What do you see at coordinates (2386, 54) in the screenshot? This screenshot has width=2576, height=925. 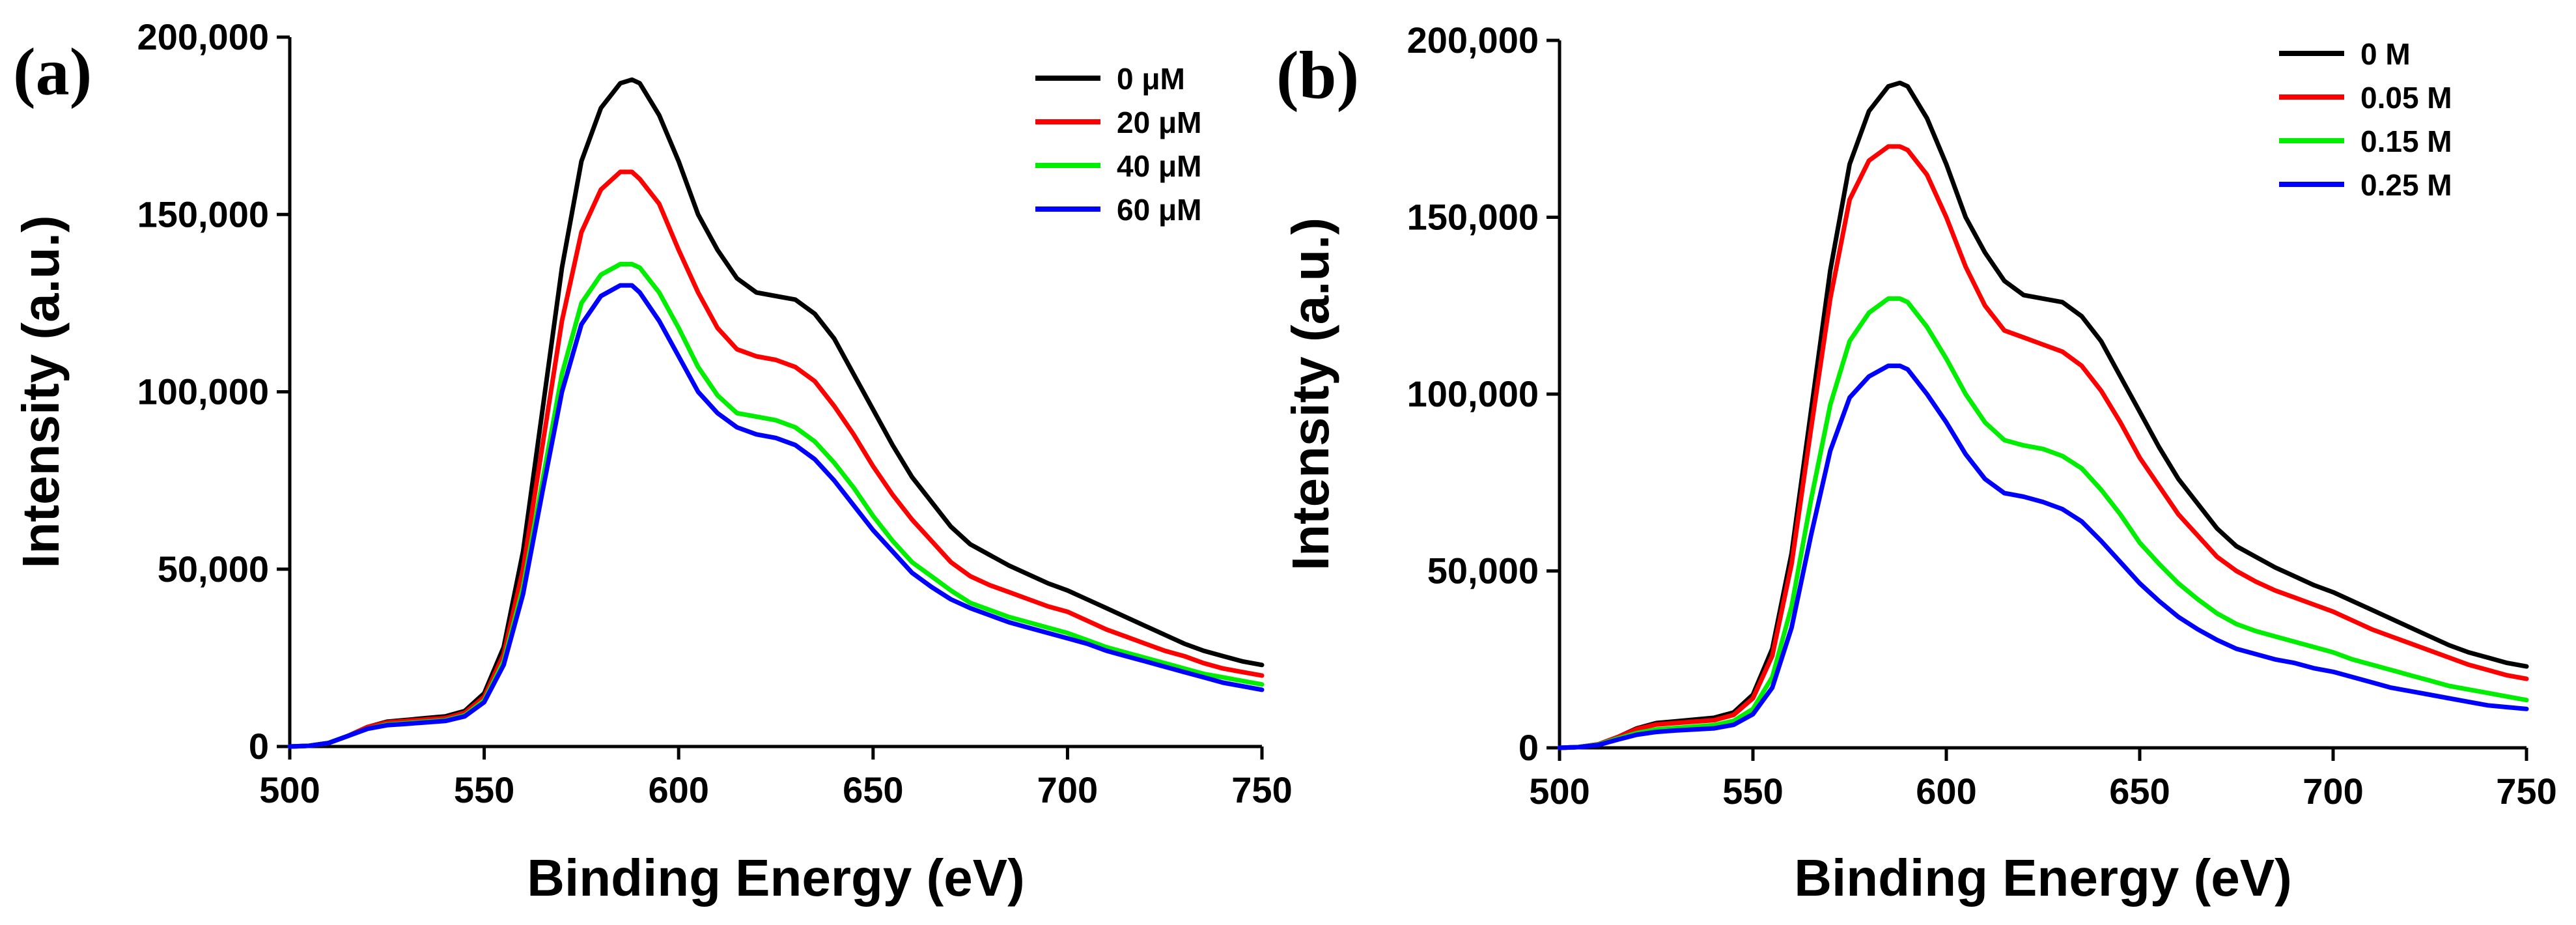 I see `legend-label: 0 M` at bounding box center [2386, 54].